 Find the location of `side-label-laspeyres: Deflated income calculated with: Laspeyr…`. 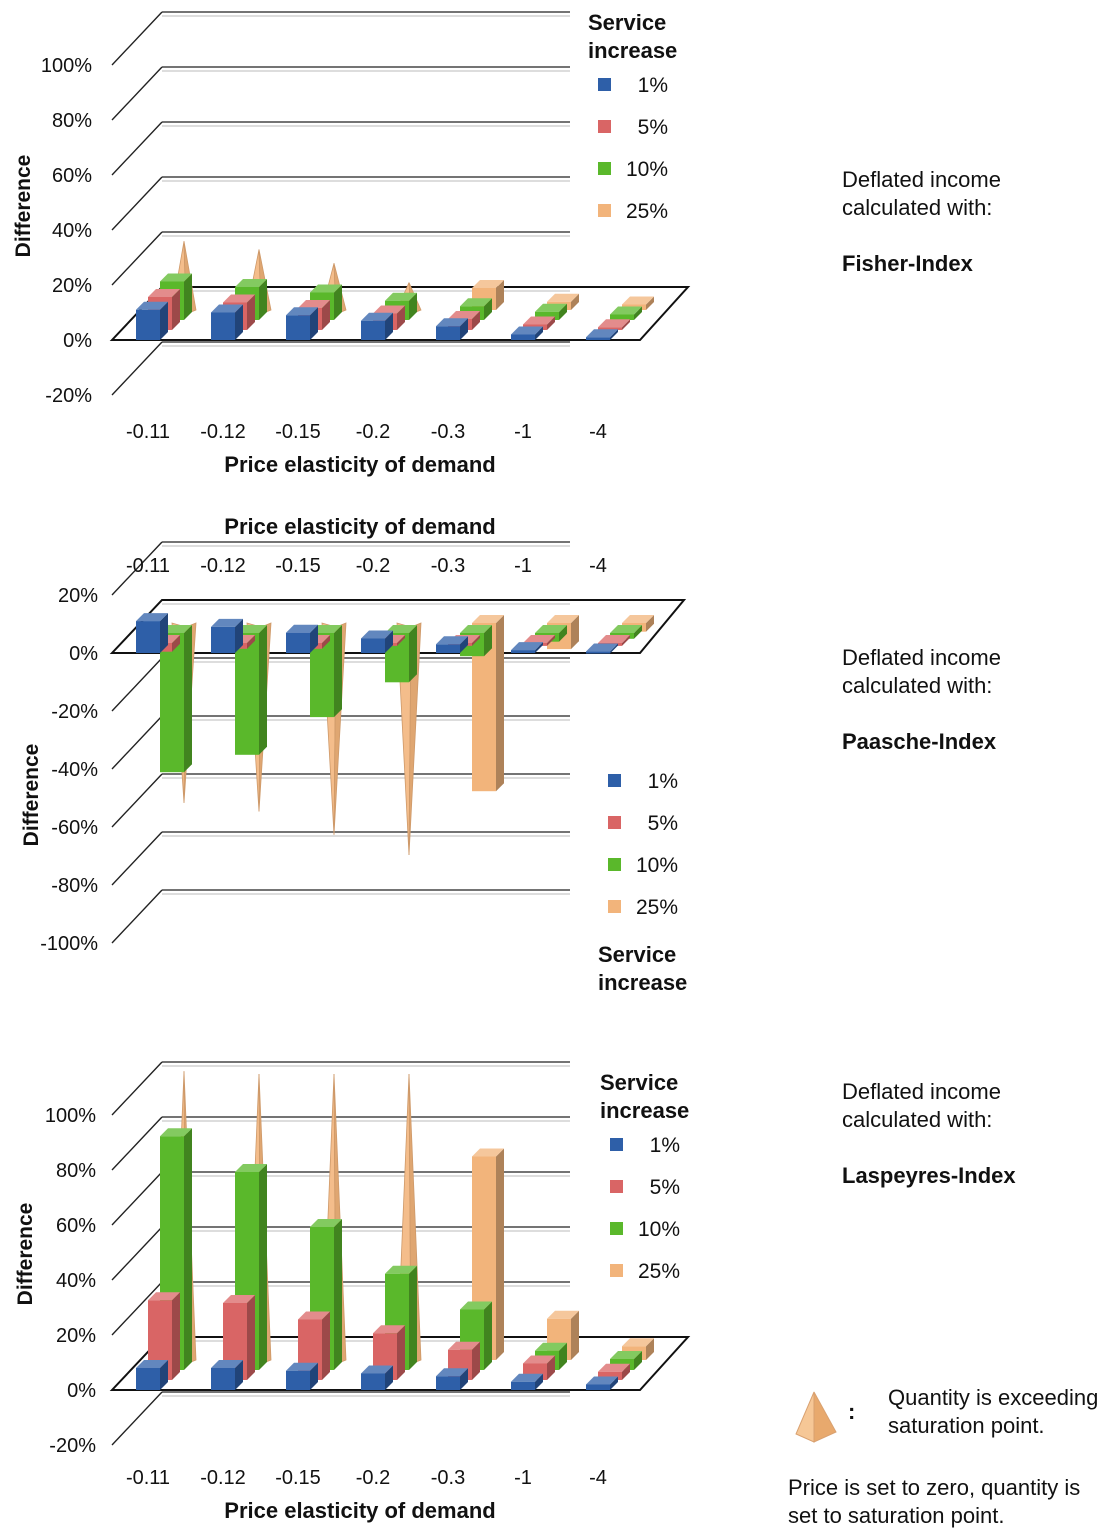

side-label-laspeyres: Deflated income calculated with: Laspeyr… is located at coordinates (973, 1134).